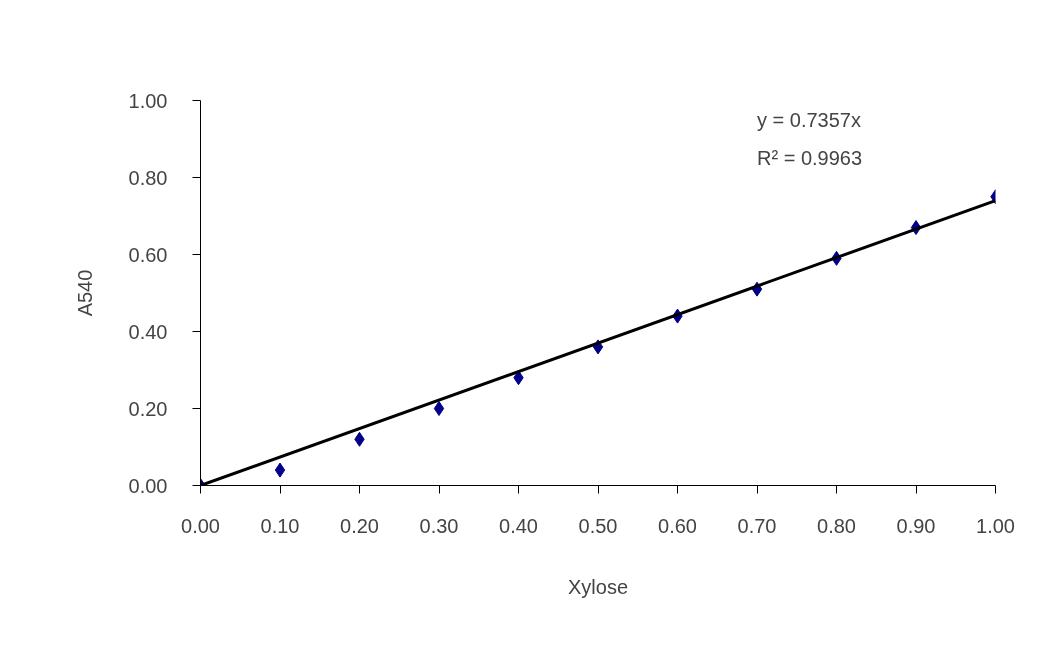 Image resolution: width=1045 pixels, height=654 pixels. Describe the element at coordinates (677, 525) in the screenshot. I see `x-tick-label: 0.60` at that location.